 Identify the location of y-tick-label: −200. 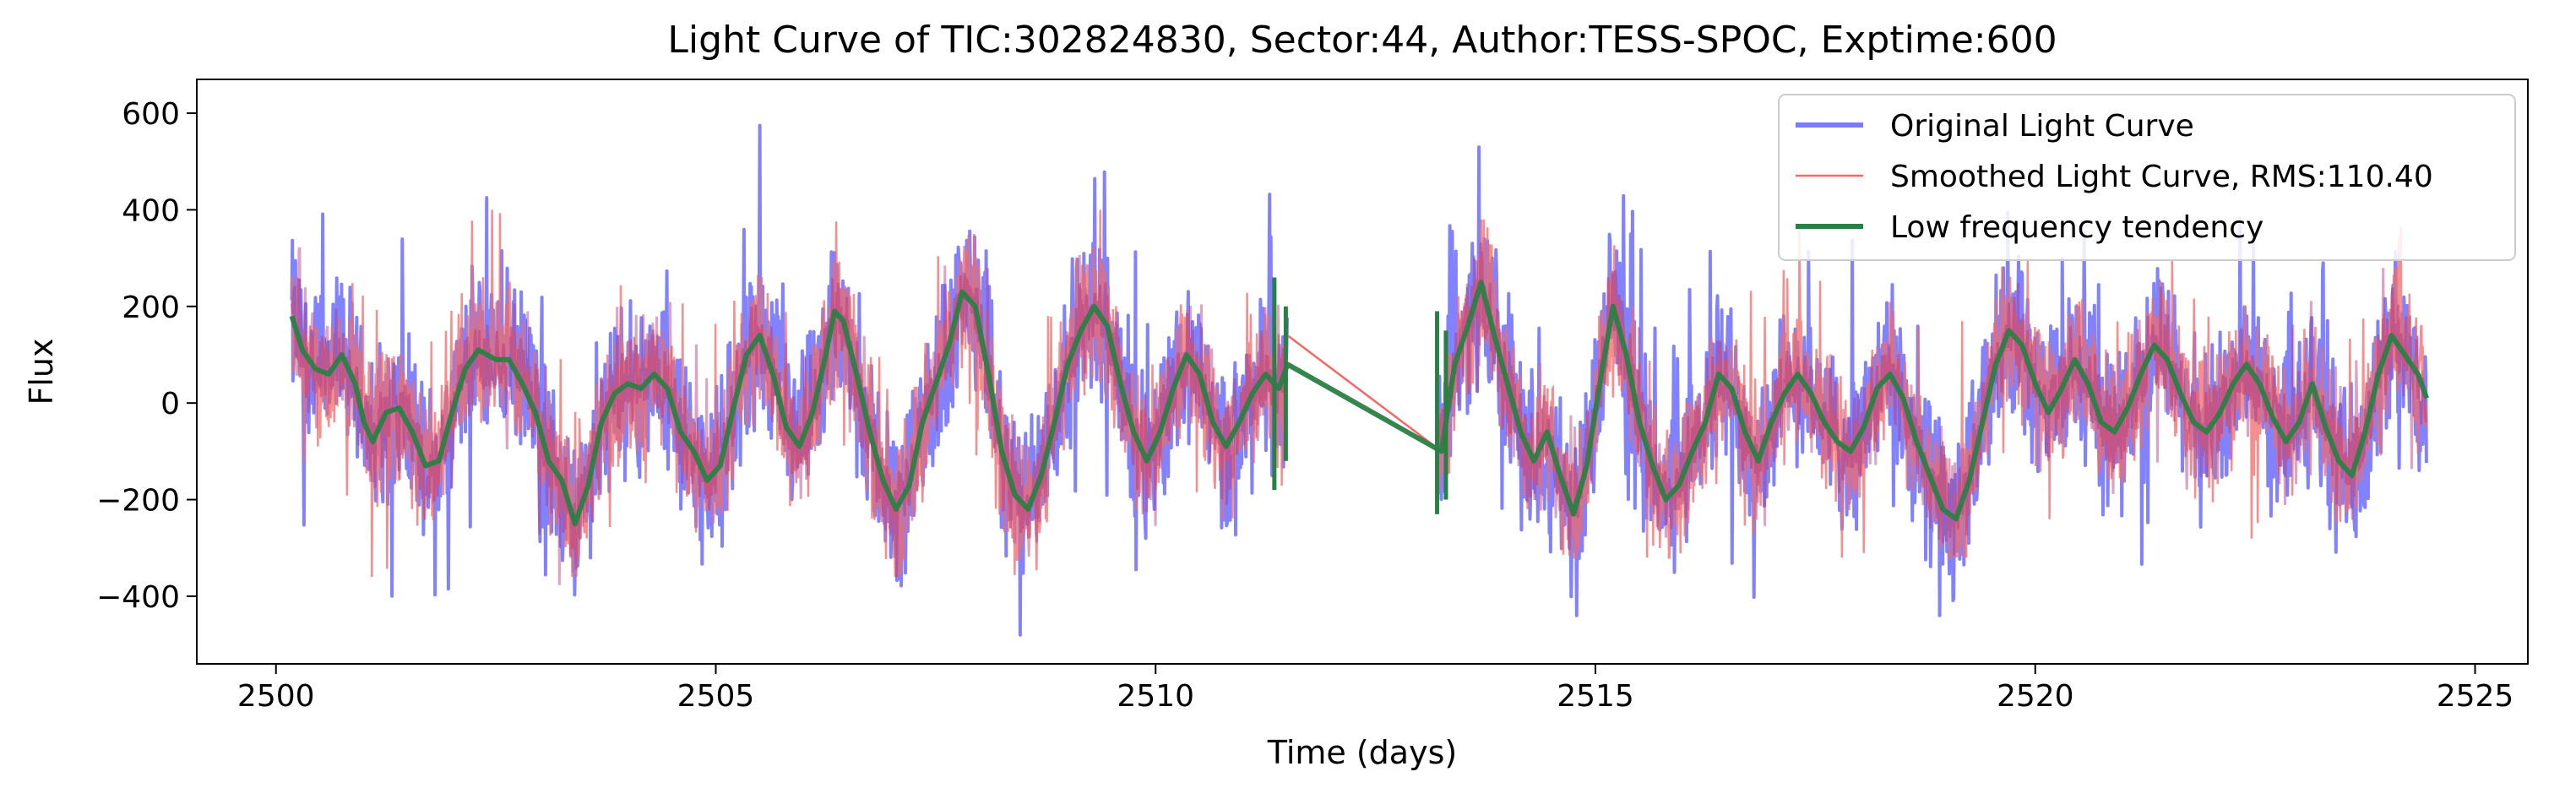
(138, 502).